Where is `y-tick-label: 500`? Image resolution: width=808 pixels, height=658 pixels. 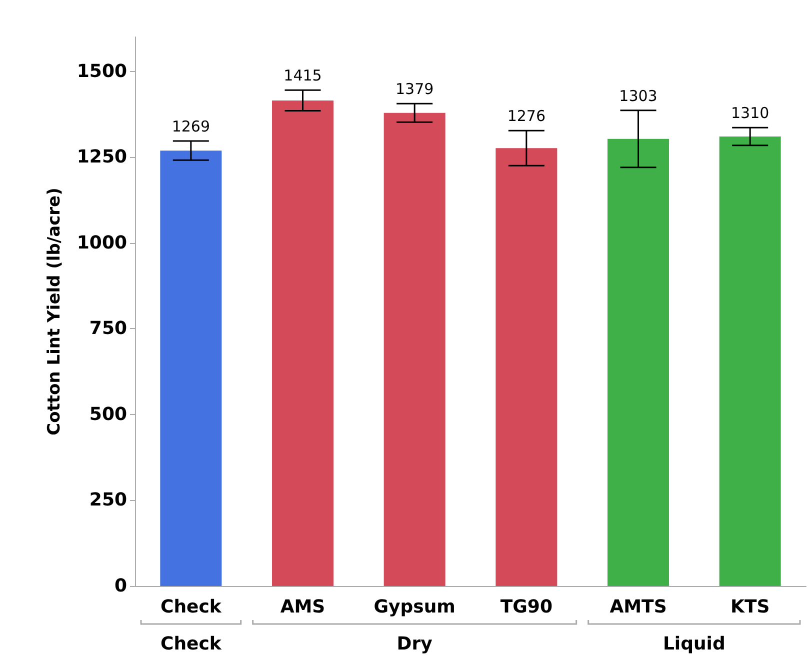
y-tick-label: 500 is located at coordinates (108, 414).